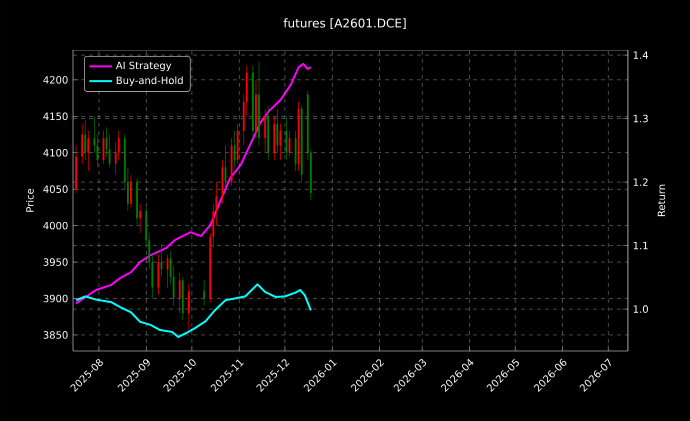 Image resolution: width=690 pixels, height=421 pixels. What do you see at coordinates (56, 262) in the screenshot?
I see `y-tick-label: 3950` at bounding box center [56, 262].